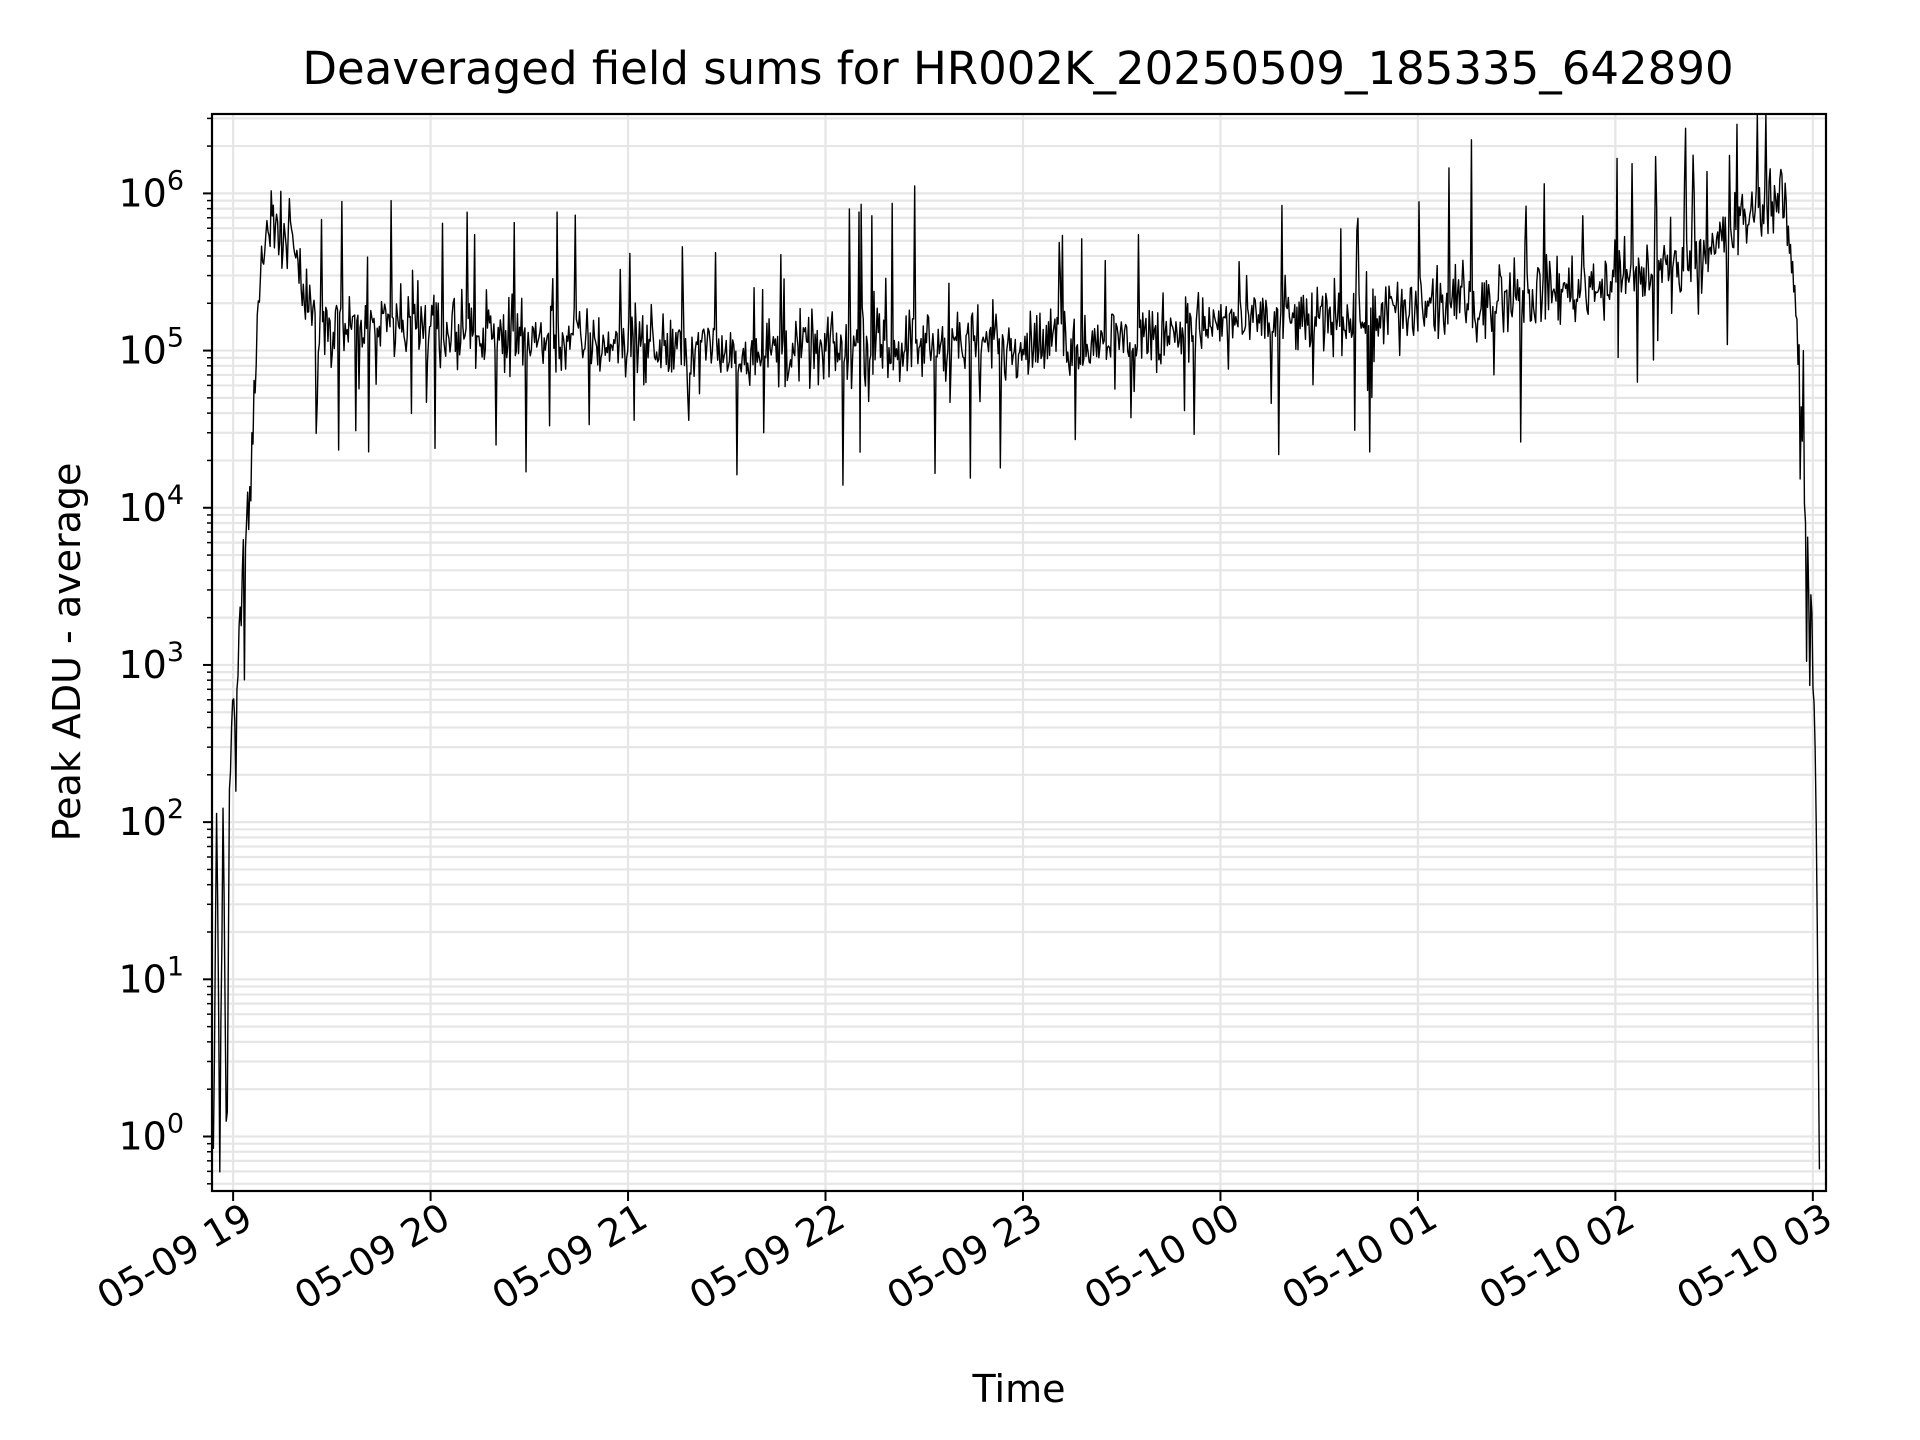 This screenshot has width=1920, height=1440. What do you see at coordinates (175, 180) in the screenshot?
I see `y-tick-label-exponent: 6` at bounding box center [175, 180].